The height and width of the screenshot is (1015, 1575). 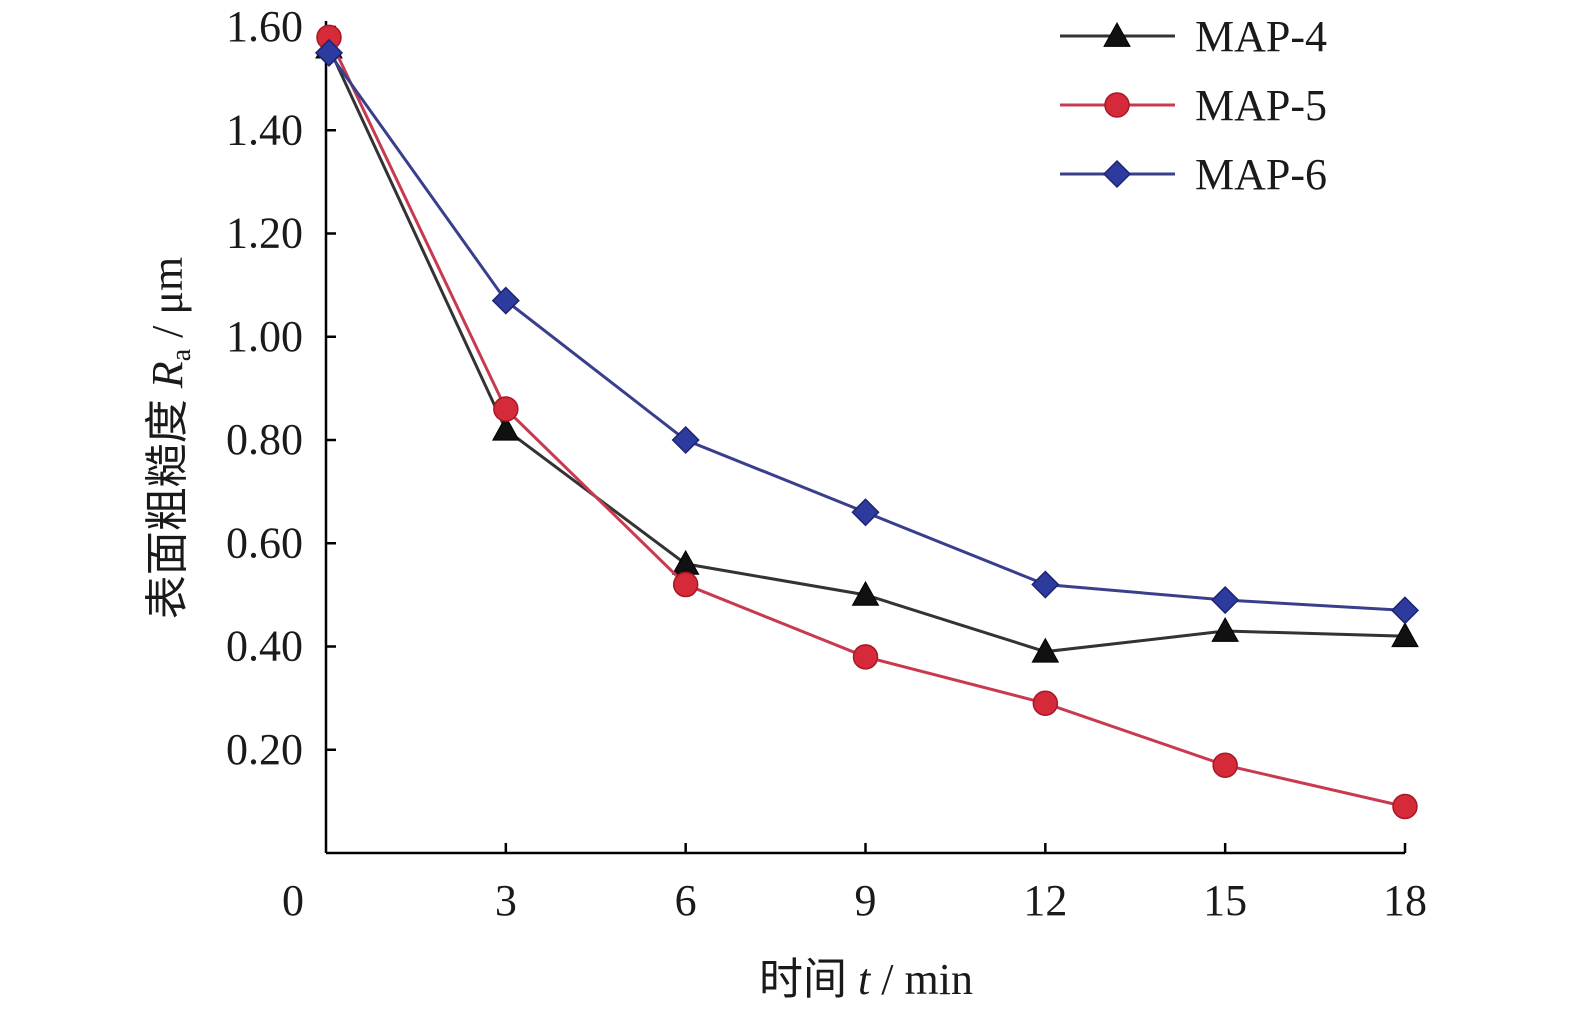 I want to click on x-axis-title-prefix: 时间, so click(x=808, y=979).